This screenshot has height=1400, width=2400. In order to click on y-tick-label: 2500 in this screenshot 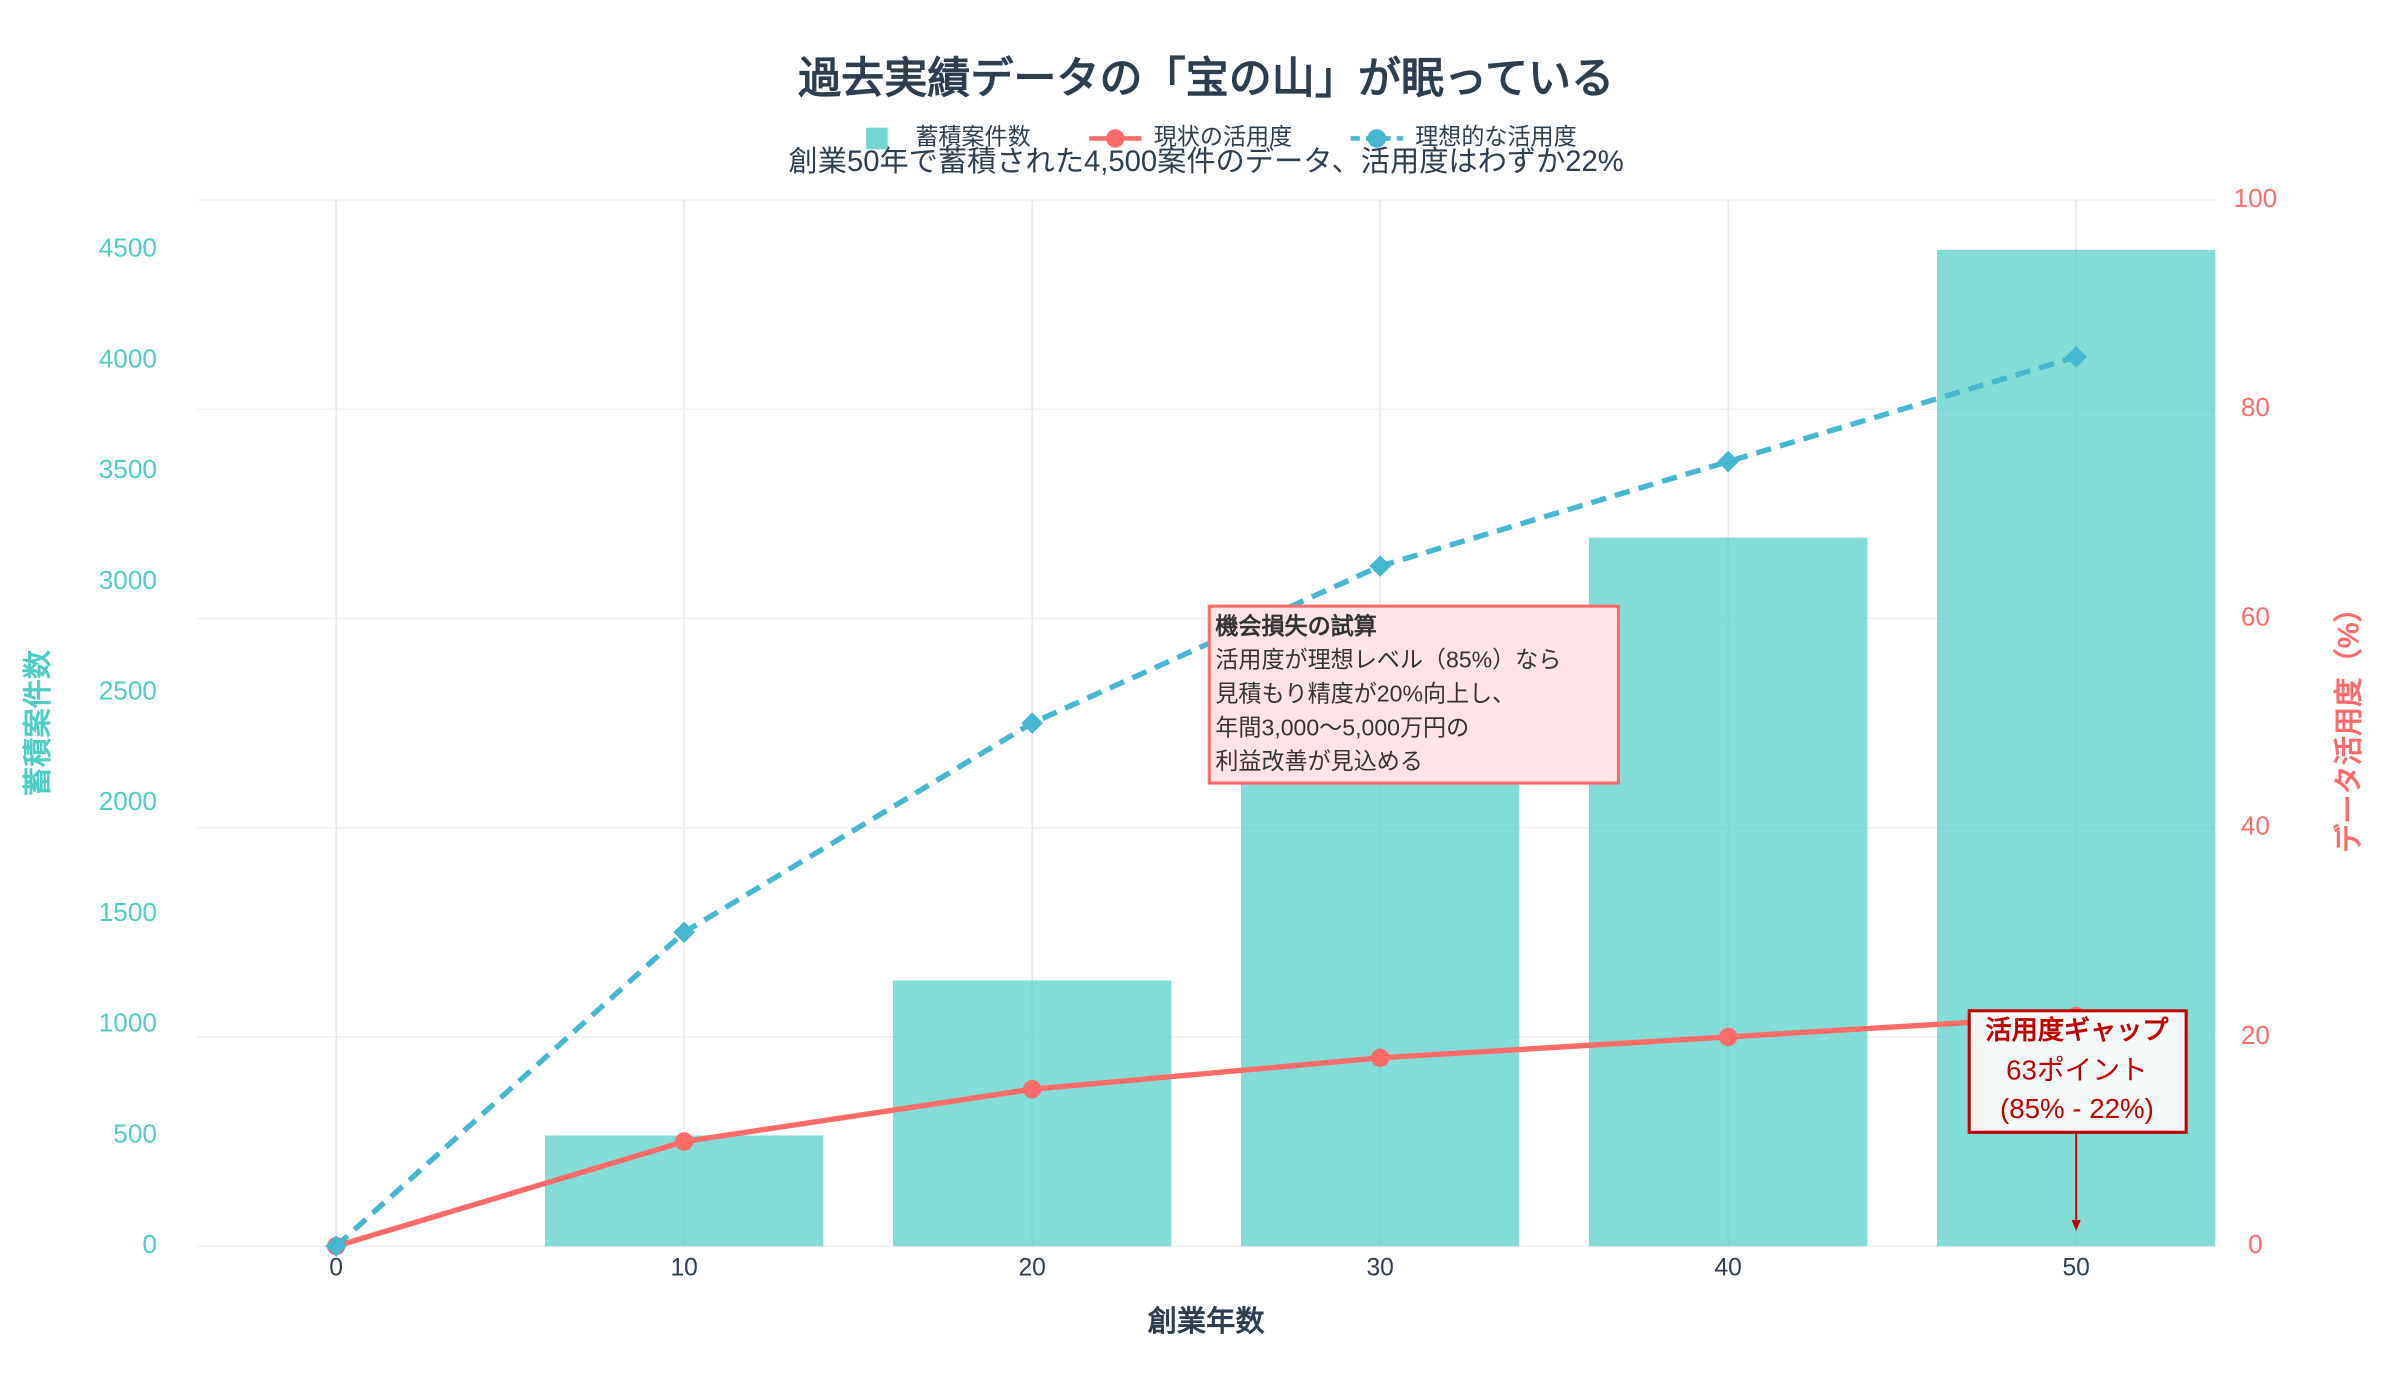, I will do `click(128, 691)`.